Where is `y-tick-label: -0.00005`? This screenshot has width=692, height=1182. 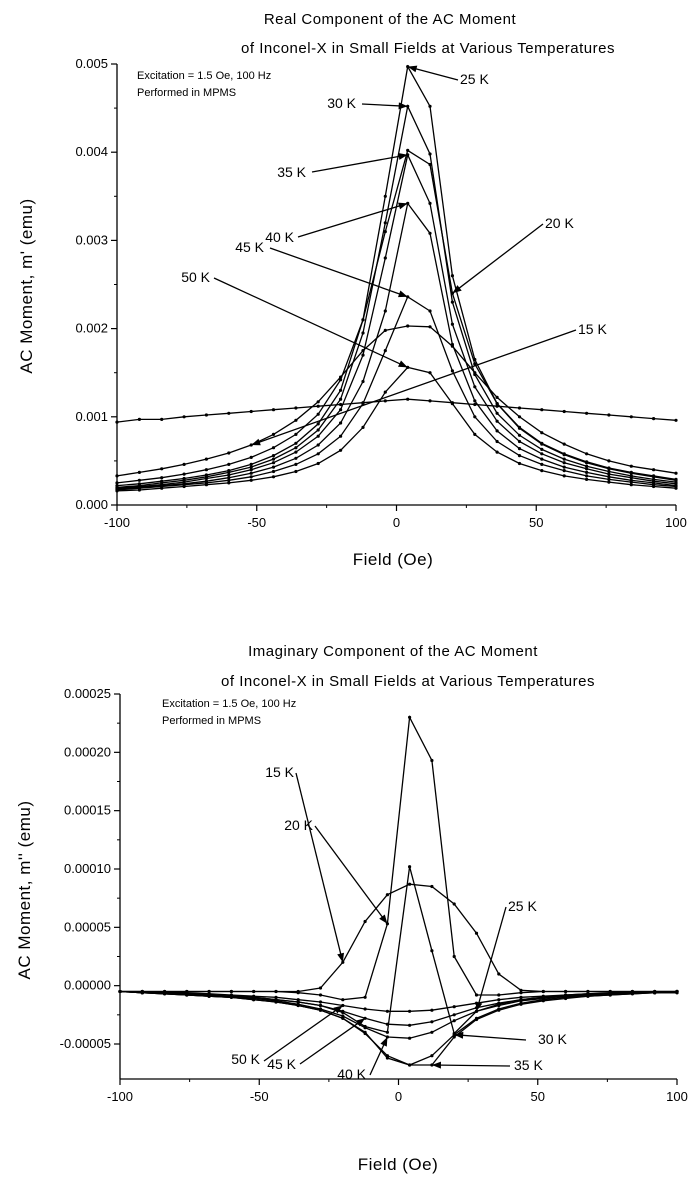 y-tick-label: -0.00005 is located at coordinates (85, 1043).